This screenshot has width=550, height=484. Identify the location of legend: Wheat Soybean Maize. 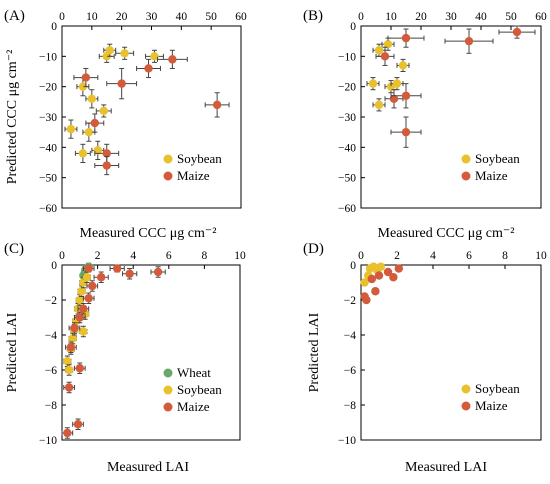
(192, 389).